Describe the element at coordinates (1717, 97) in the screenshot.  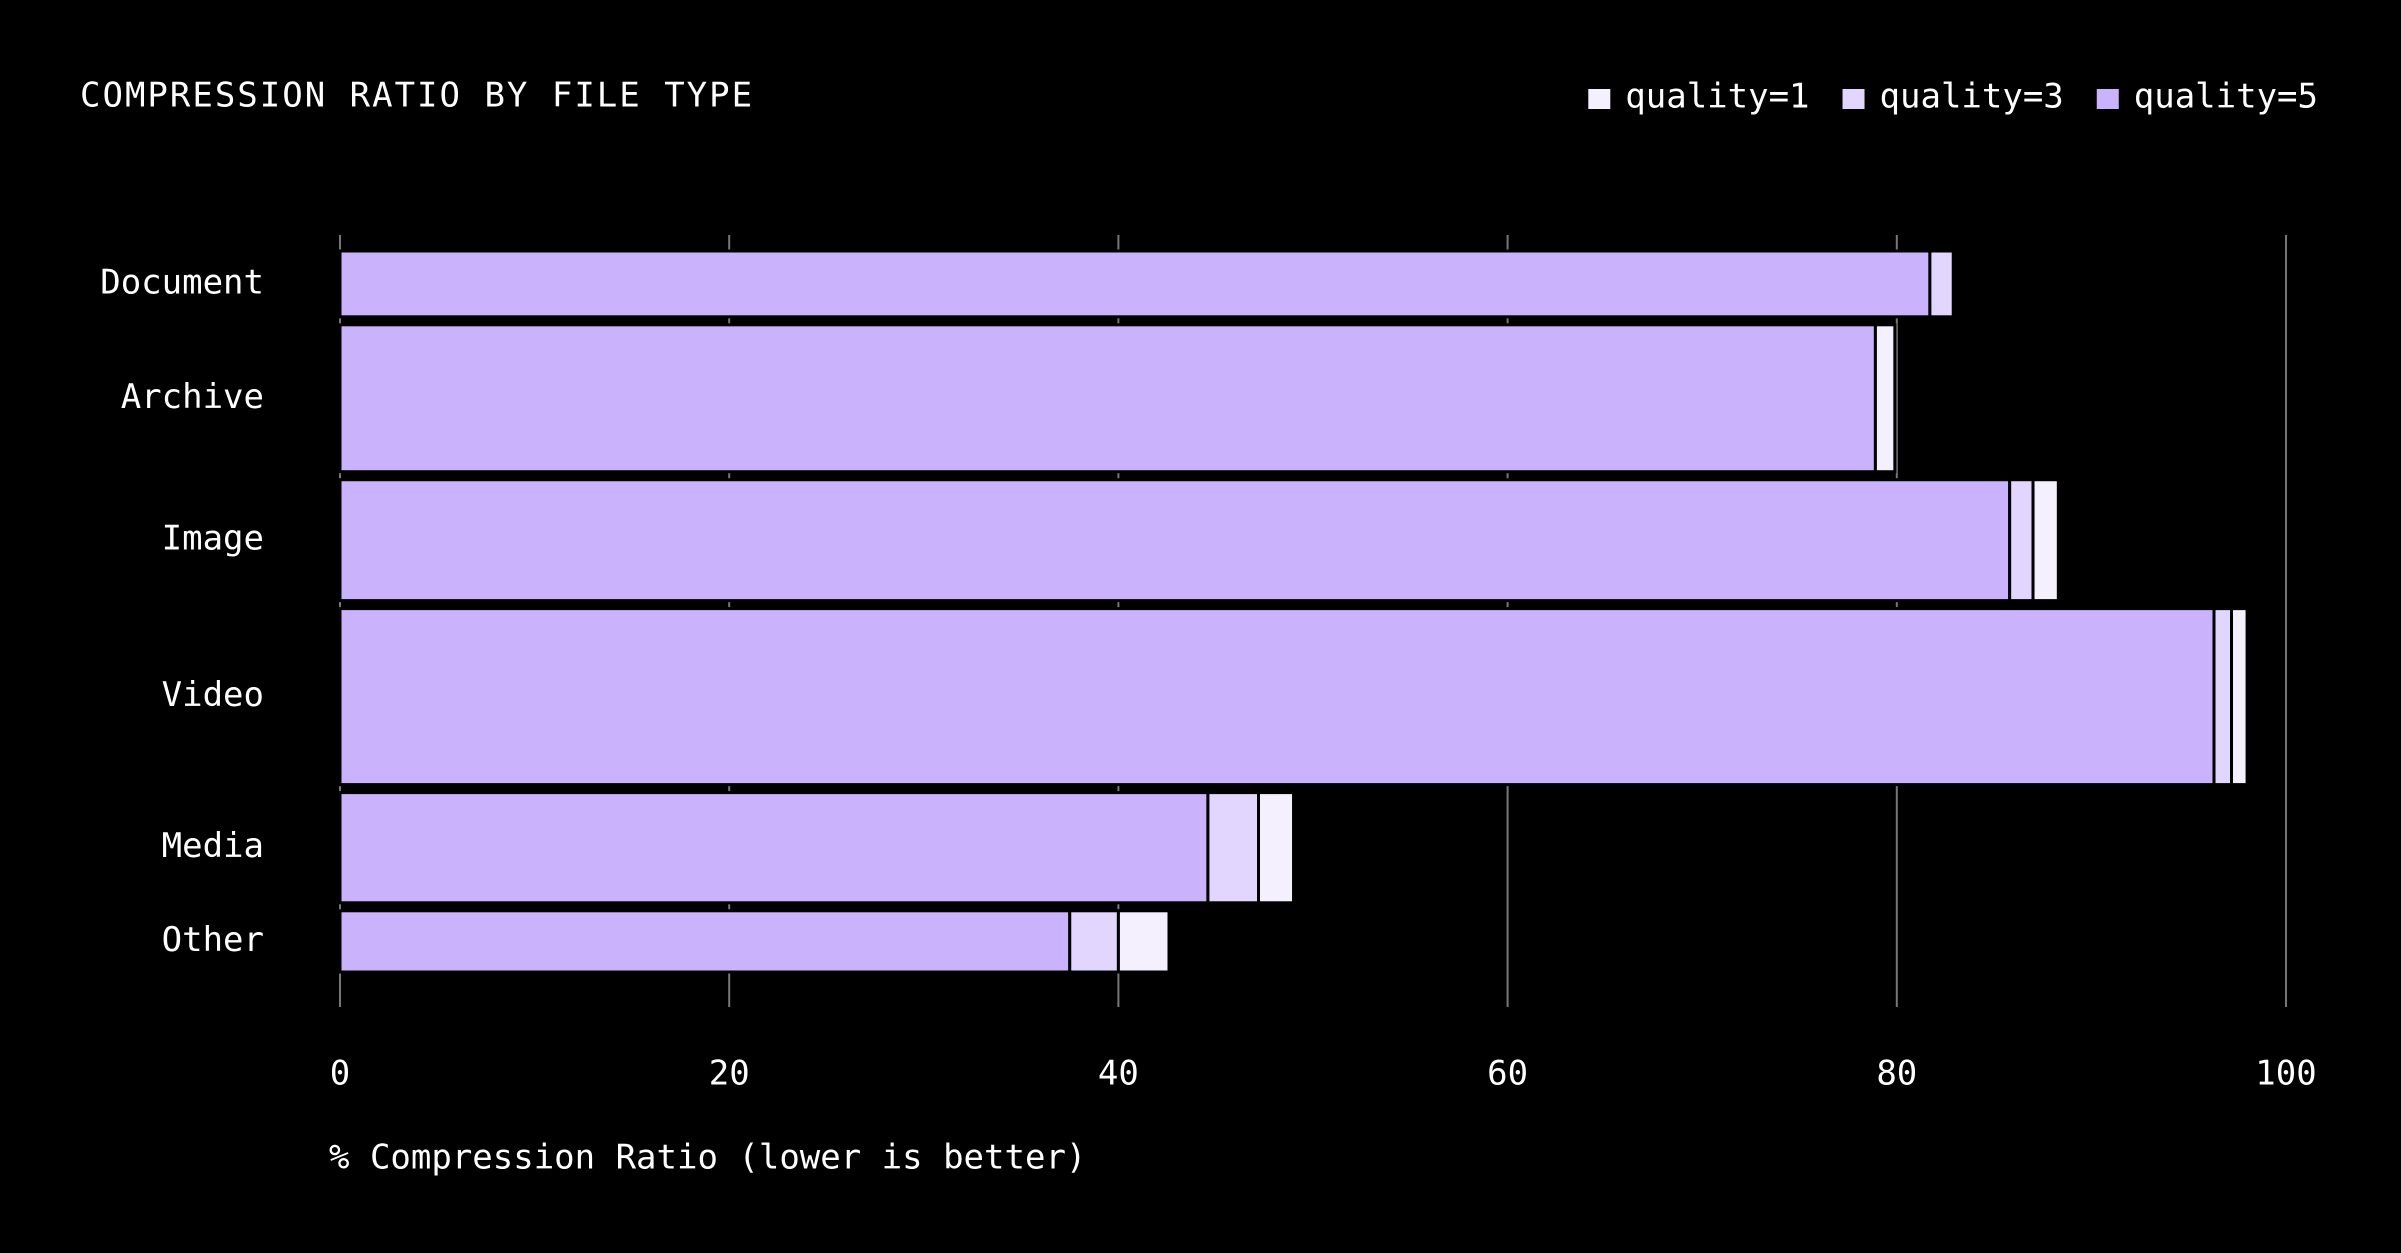
I see `legend-label: quality=1` at that location.